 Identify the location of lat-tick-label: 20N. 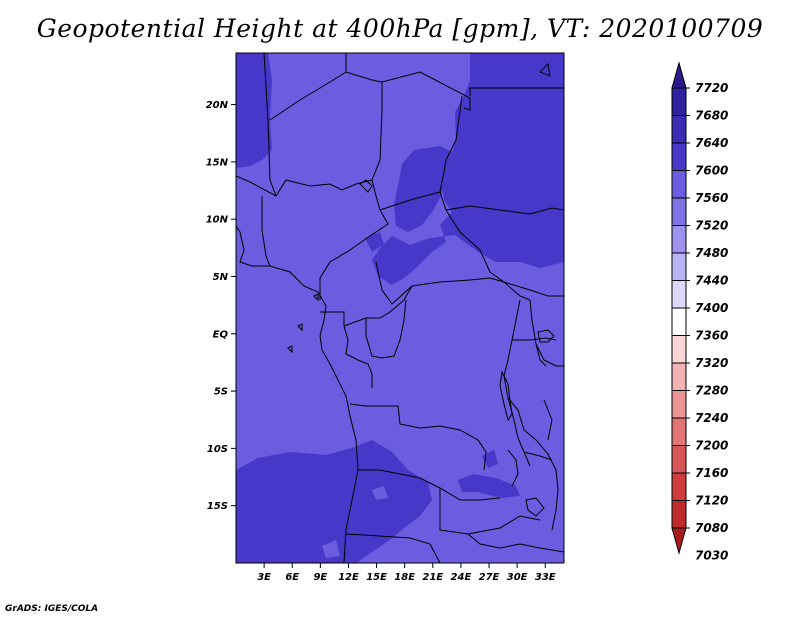
(217, 105).